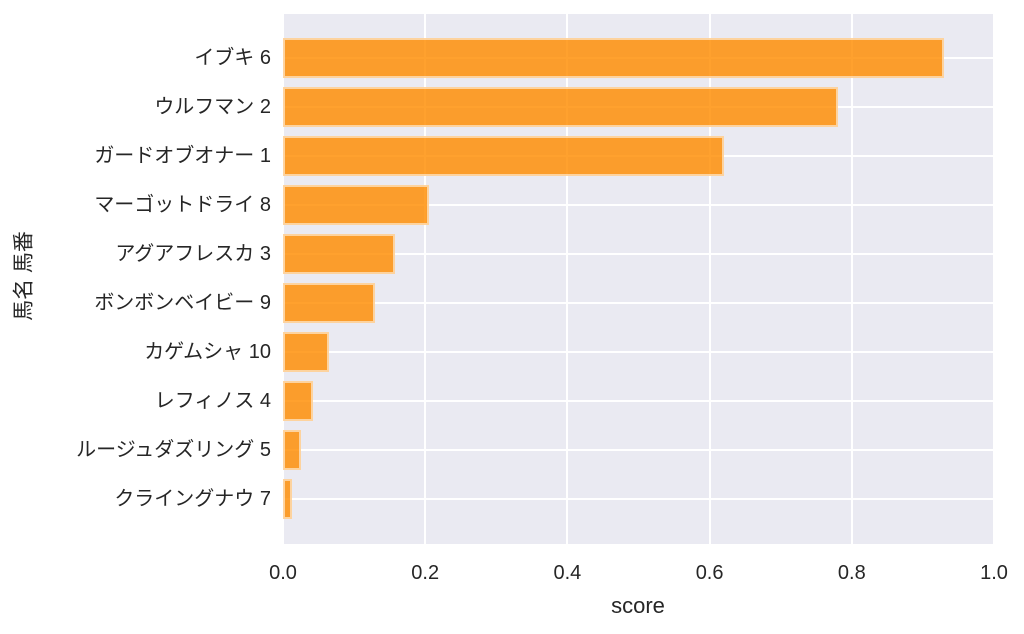  Describe the element at coordinates (192, 499) in the screenshot. I see `y-tick-label: クライングナウ 7` at that location.